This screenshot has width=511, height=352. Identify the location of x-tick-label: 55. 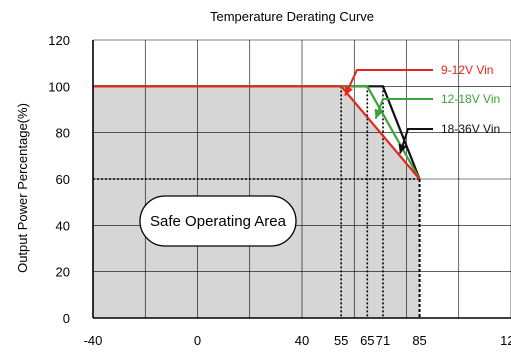
(341, 340).